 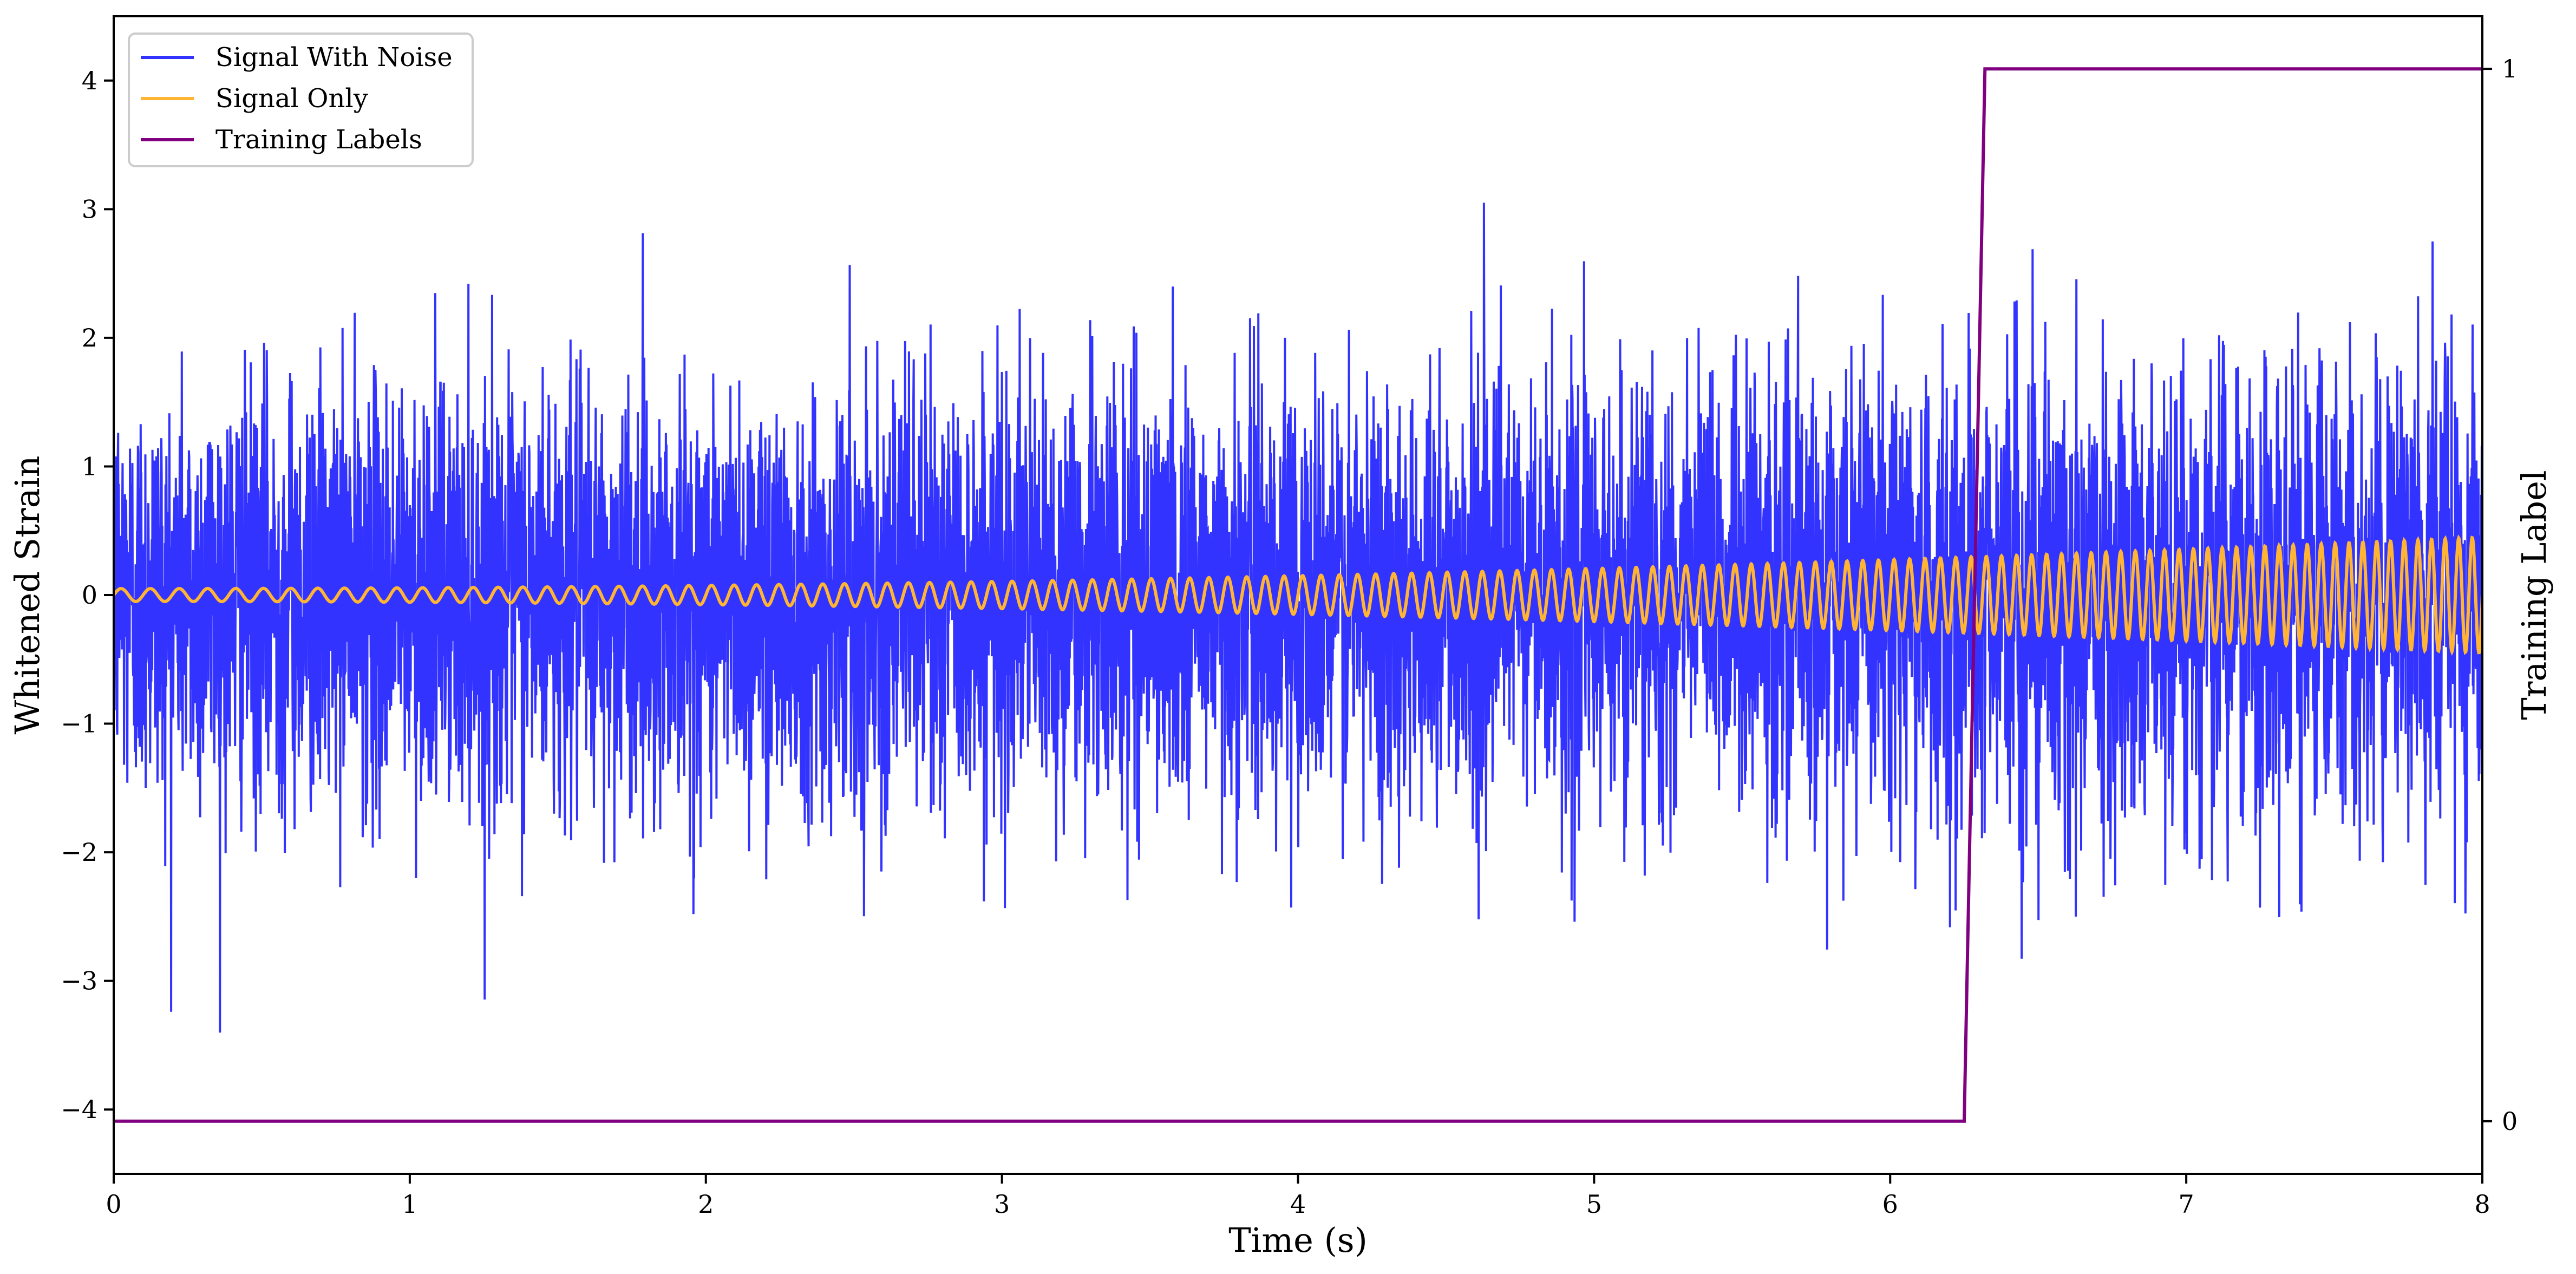 What do you see at coordinates (1298, 1240) in the screenshot?
I see `x-axis-title: Time (s)` at bounding box center [1298, 1240].